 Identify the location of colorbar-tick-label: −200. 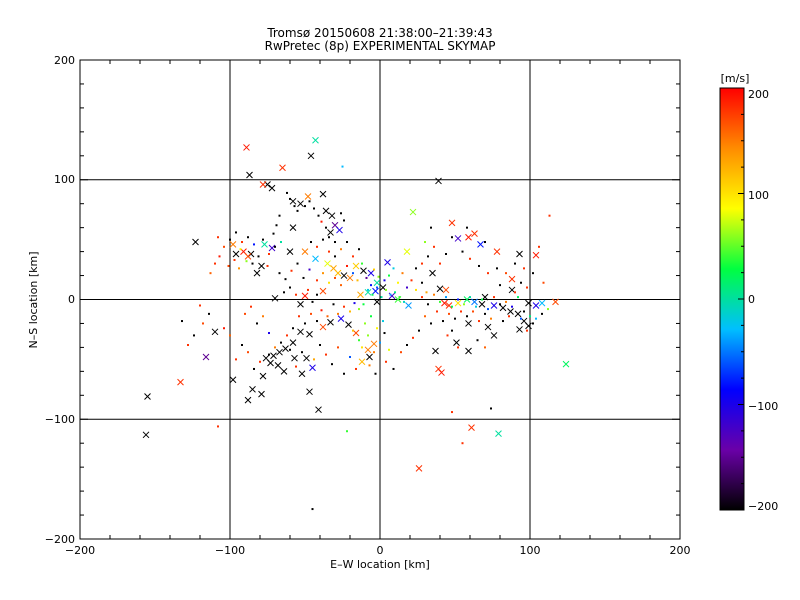
(763, 506).